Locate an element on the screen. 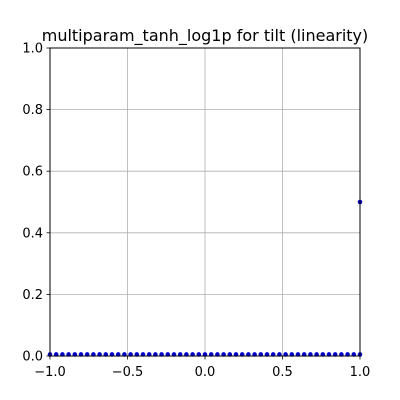 Image resolution: width=400 pixels, height=400 pixels. x-tick-label: −0.5 is located at coordinates (128, 372).